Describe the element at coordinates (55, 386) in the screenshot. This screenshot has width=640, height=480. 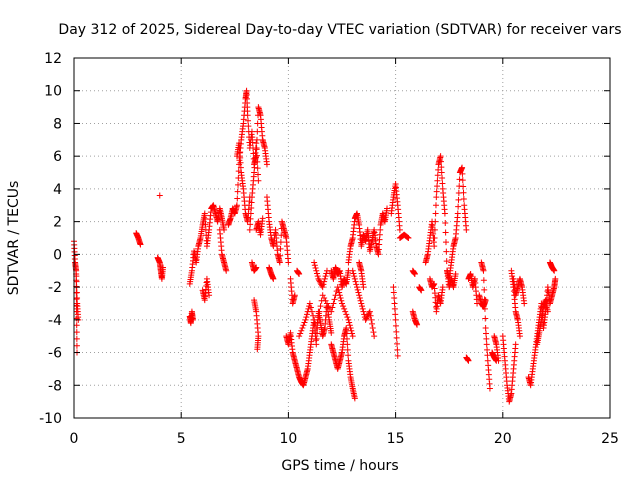
I see `y-tick-label: -8` at that location.